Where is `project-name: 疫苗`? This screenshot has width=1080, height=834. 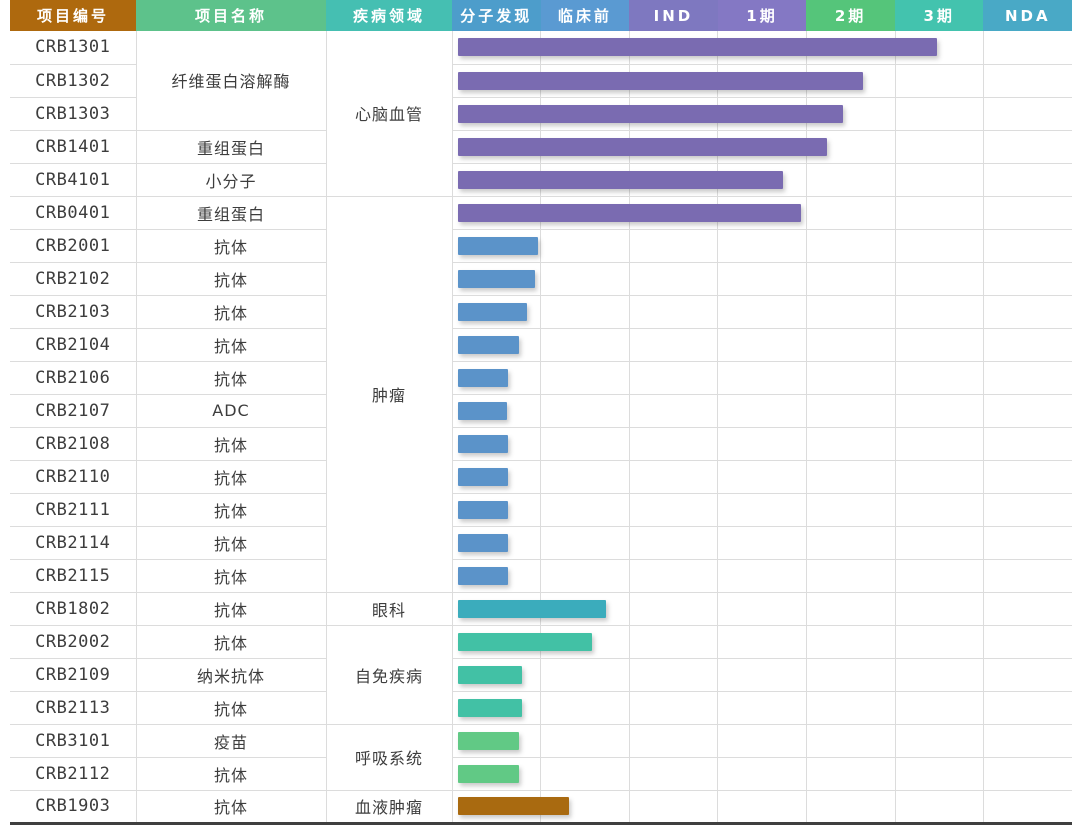 project-name: 疫苗 is located at coordinates (231, 740).